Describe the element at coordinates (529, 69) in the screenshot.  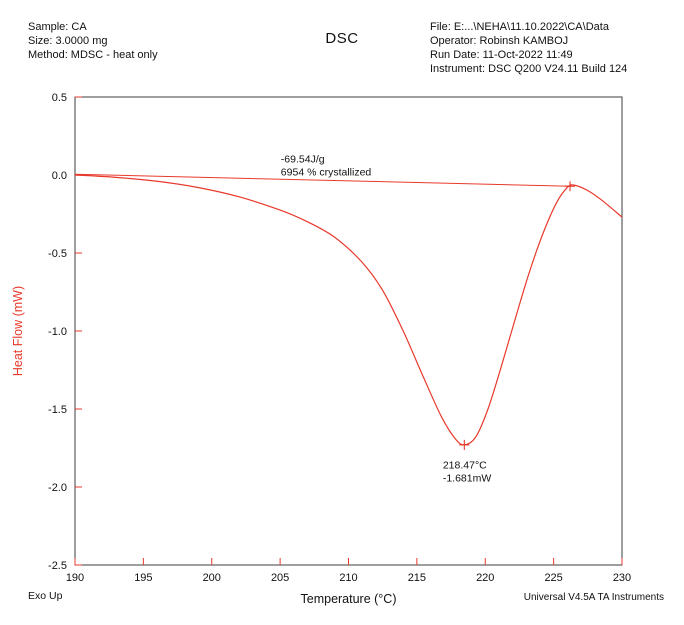
I see `instrument-name: Instrument: DSC Q200 V24.11 Build 124` at that location.